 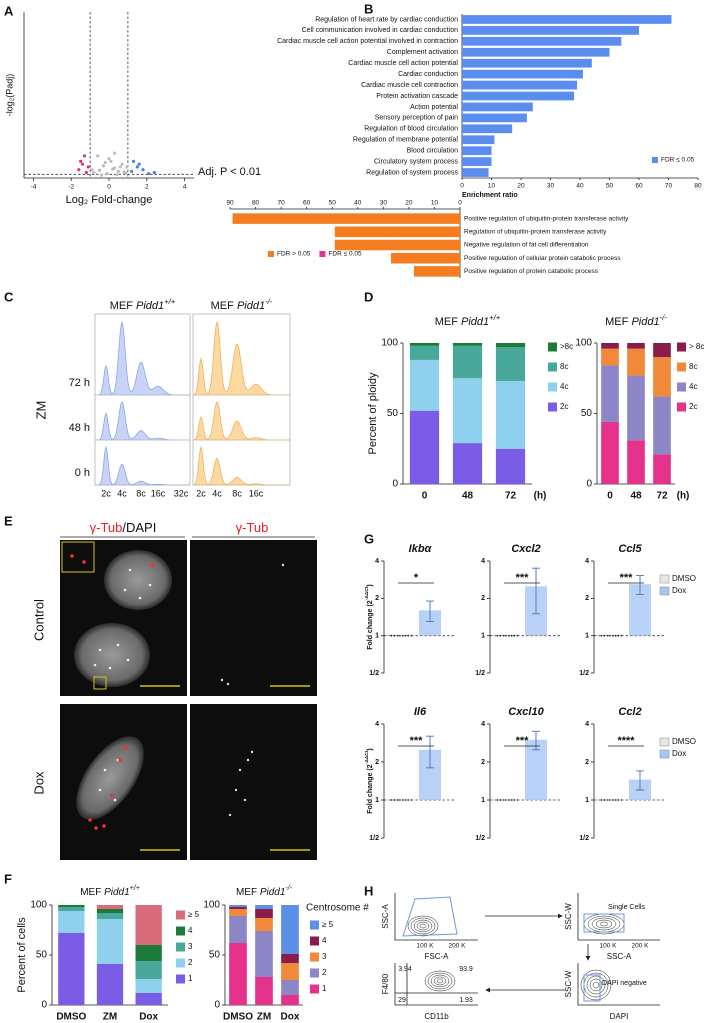 What do you see at coordinates (368, 296) in the screenshot?
I see `panel-label: D` at bounding box center [368, 296].